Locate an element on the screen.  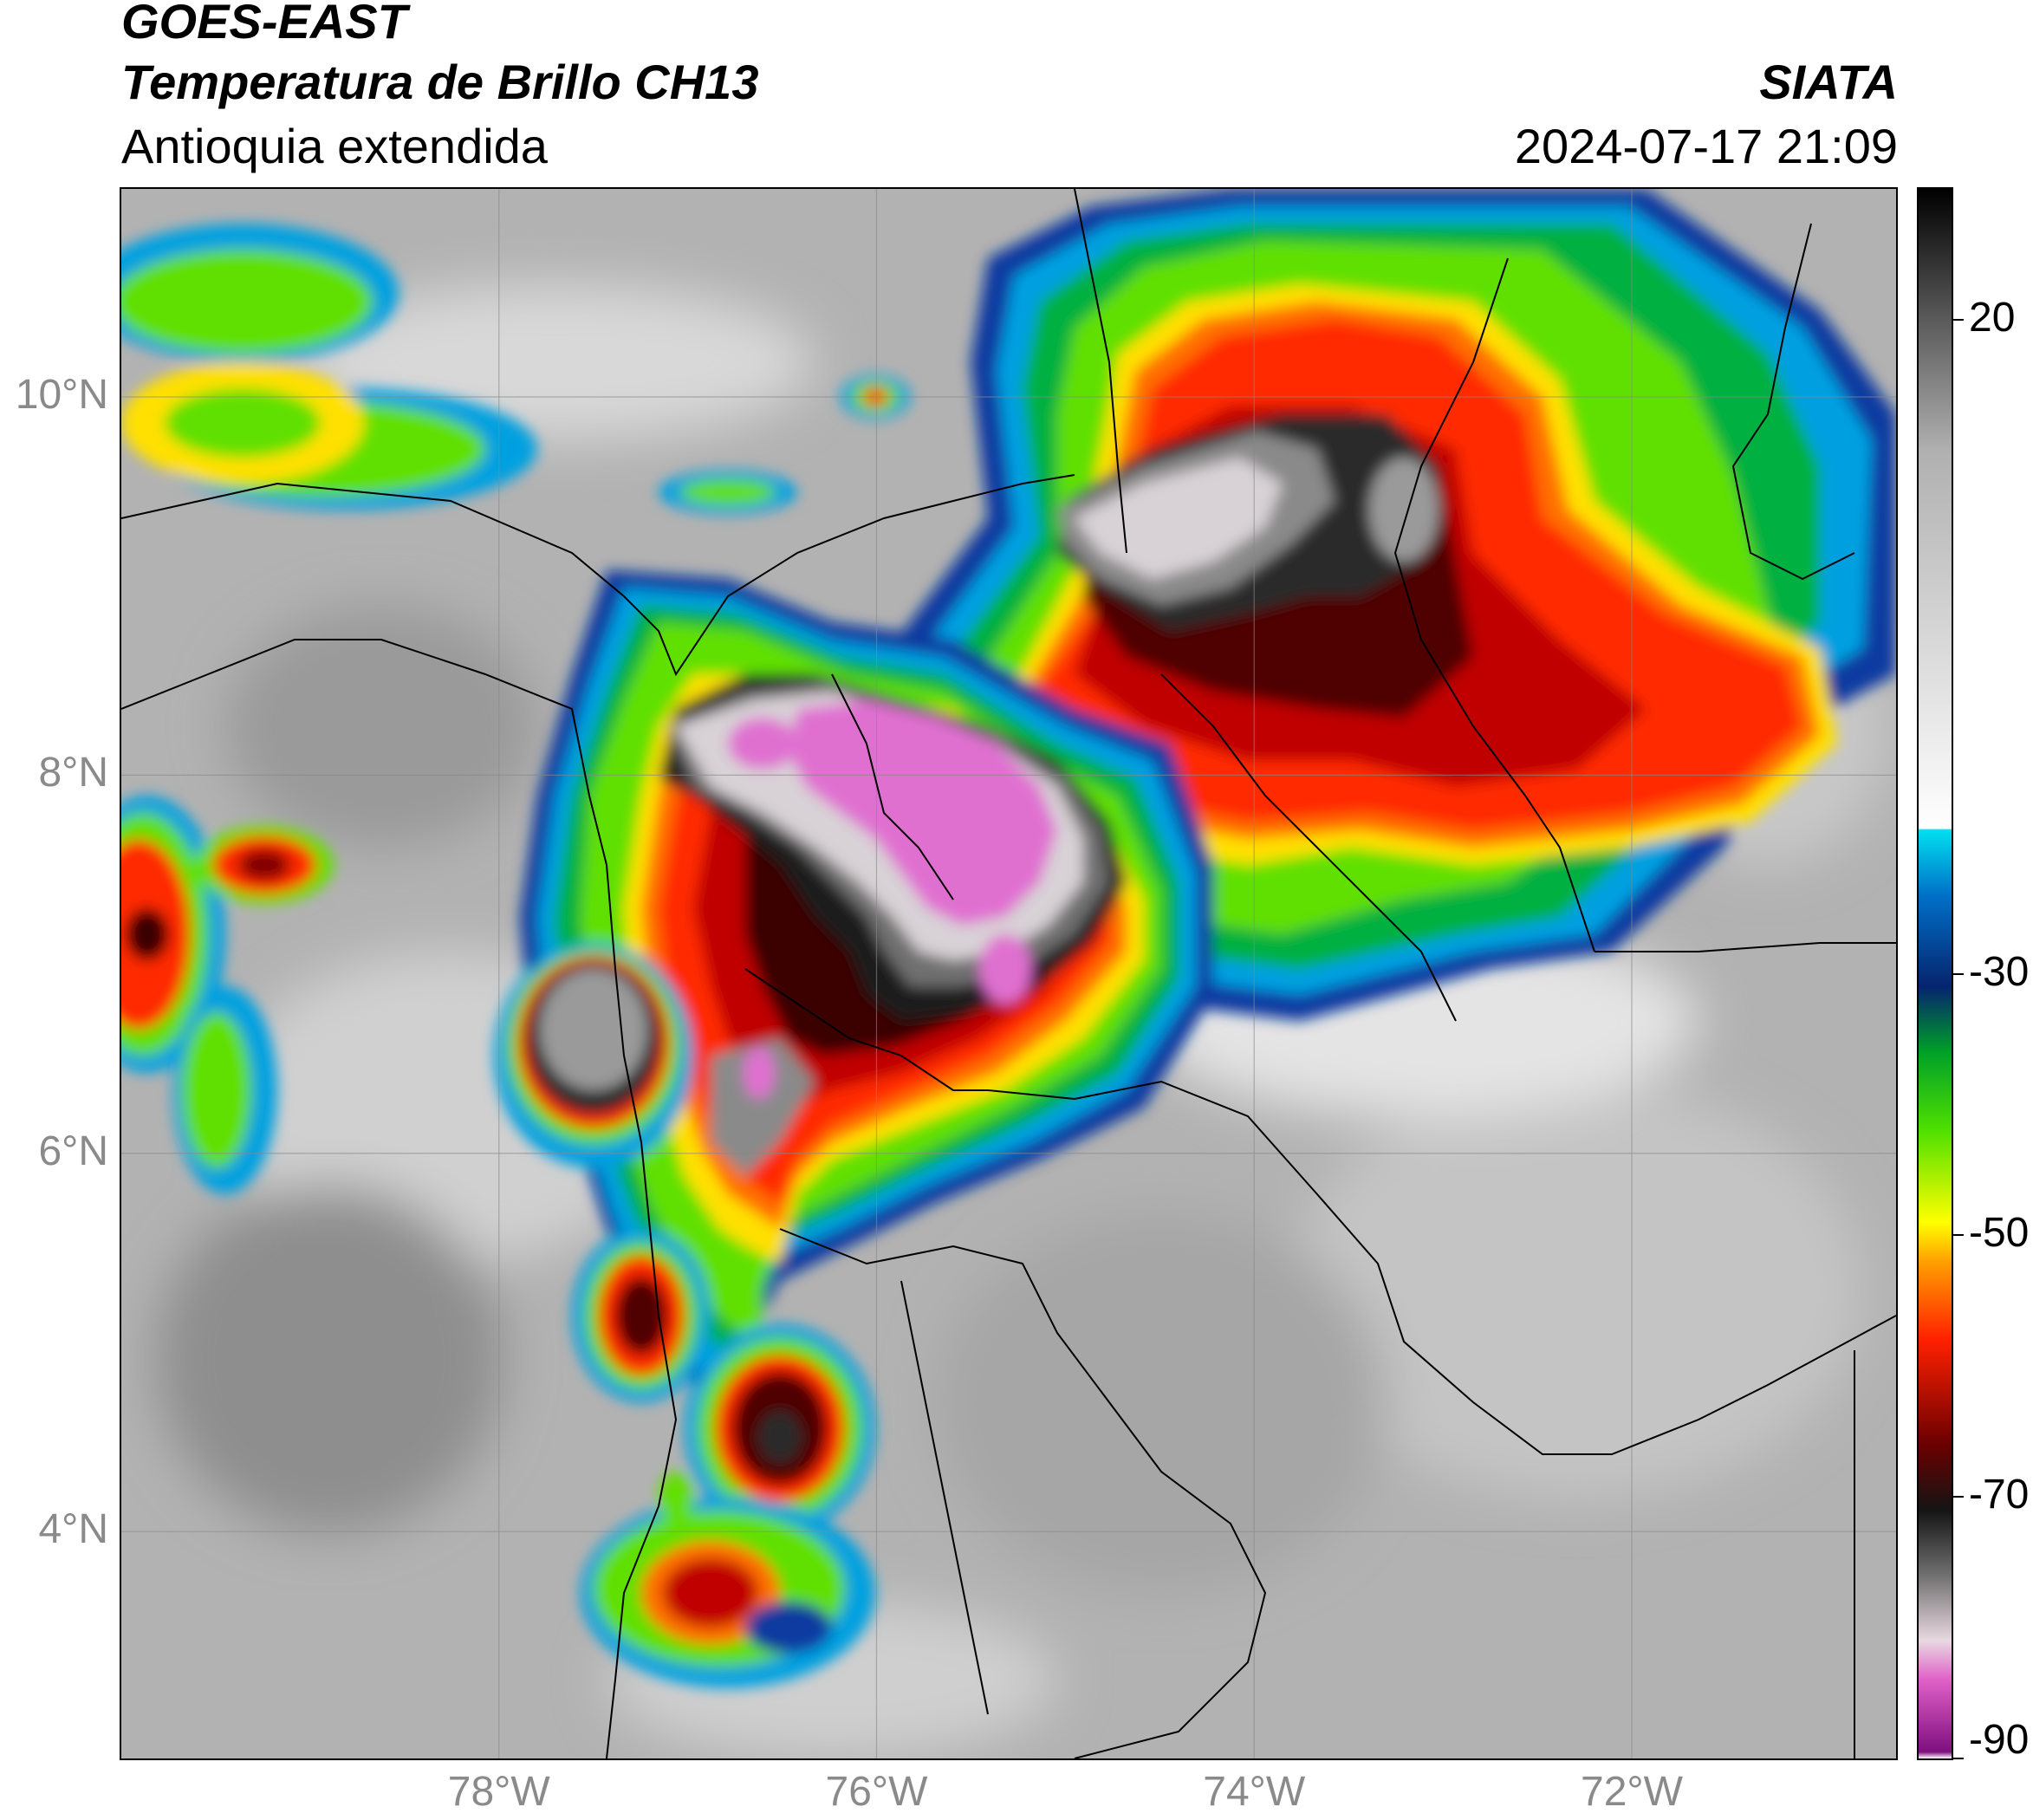
satellite-title: GOES-EAST is located at coordinates (264, 24).